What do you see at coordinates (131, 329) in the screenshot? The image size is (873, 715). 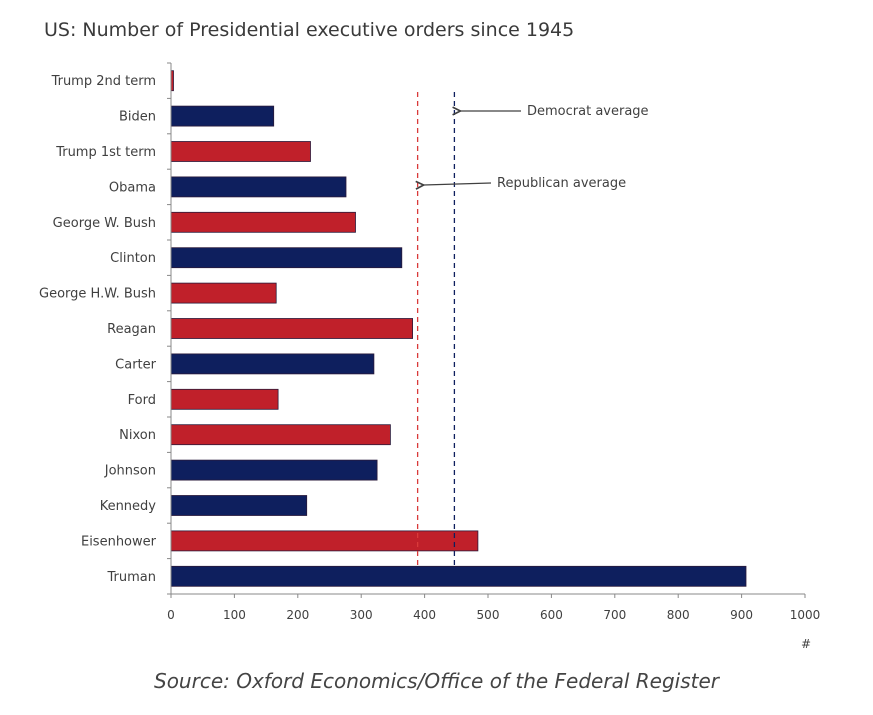 I see `category-label: Reagan` at bounding box center [131, 329].